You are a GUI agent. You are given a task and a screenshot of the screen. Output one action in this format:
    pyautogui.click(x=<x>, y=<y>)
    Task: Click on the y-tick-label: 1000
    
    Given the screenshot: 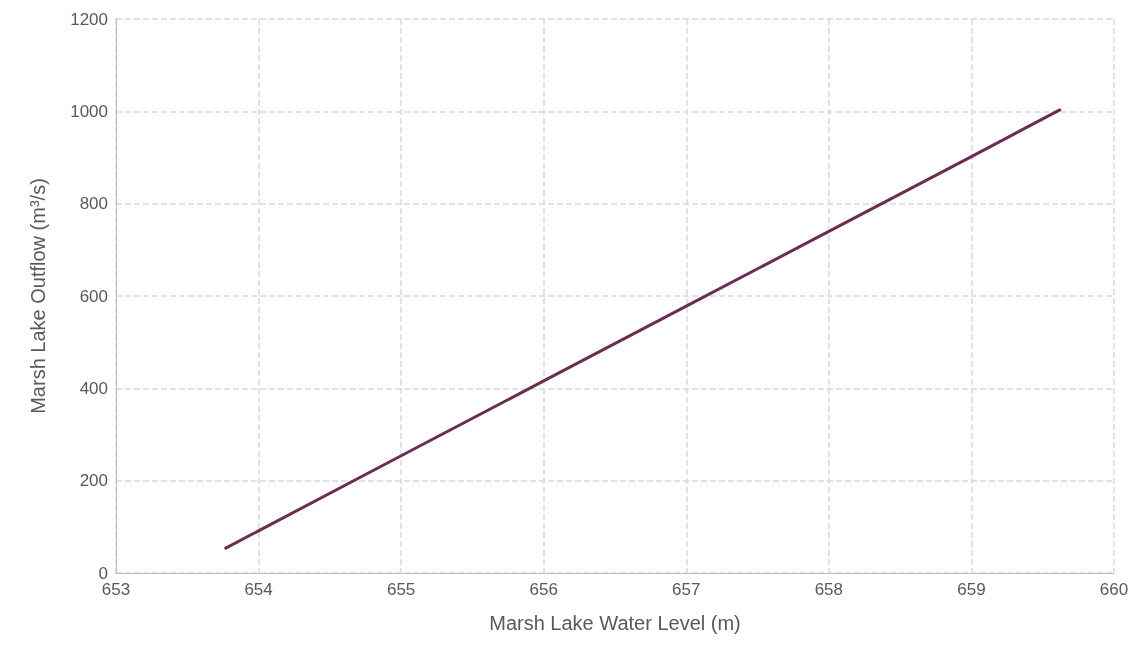 What is the action you would take?
    pyautogui.click(x=89, y=111)
    